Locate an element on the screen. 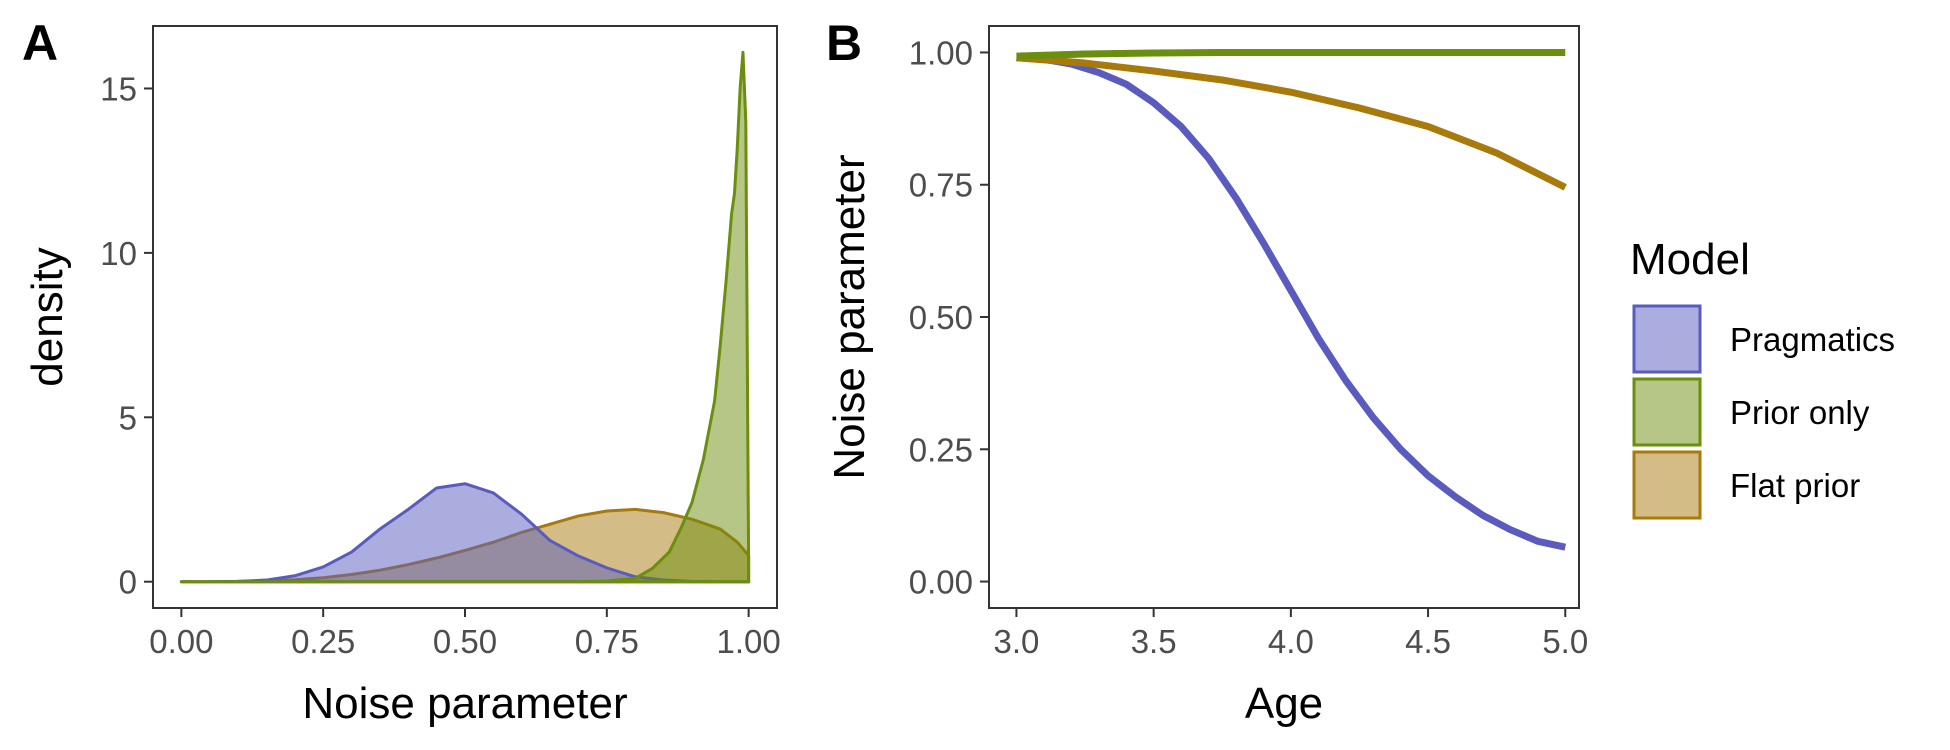 The width and height of the screenshot is (1950, 750). panel-b-tag: B is located at coordinates (844, 43).